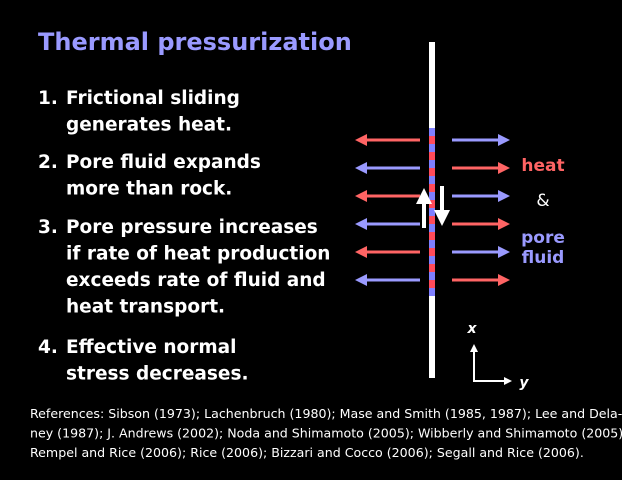 Image resolution: width=622 pixels, height=480 pixels. I want to click on item-text: generates heat., so click(149, 125).